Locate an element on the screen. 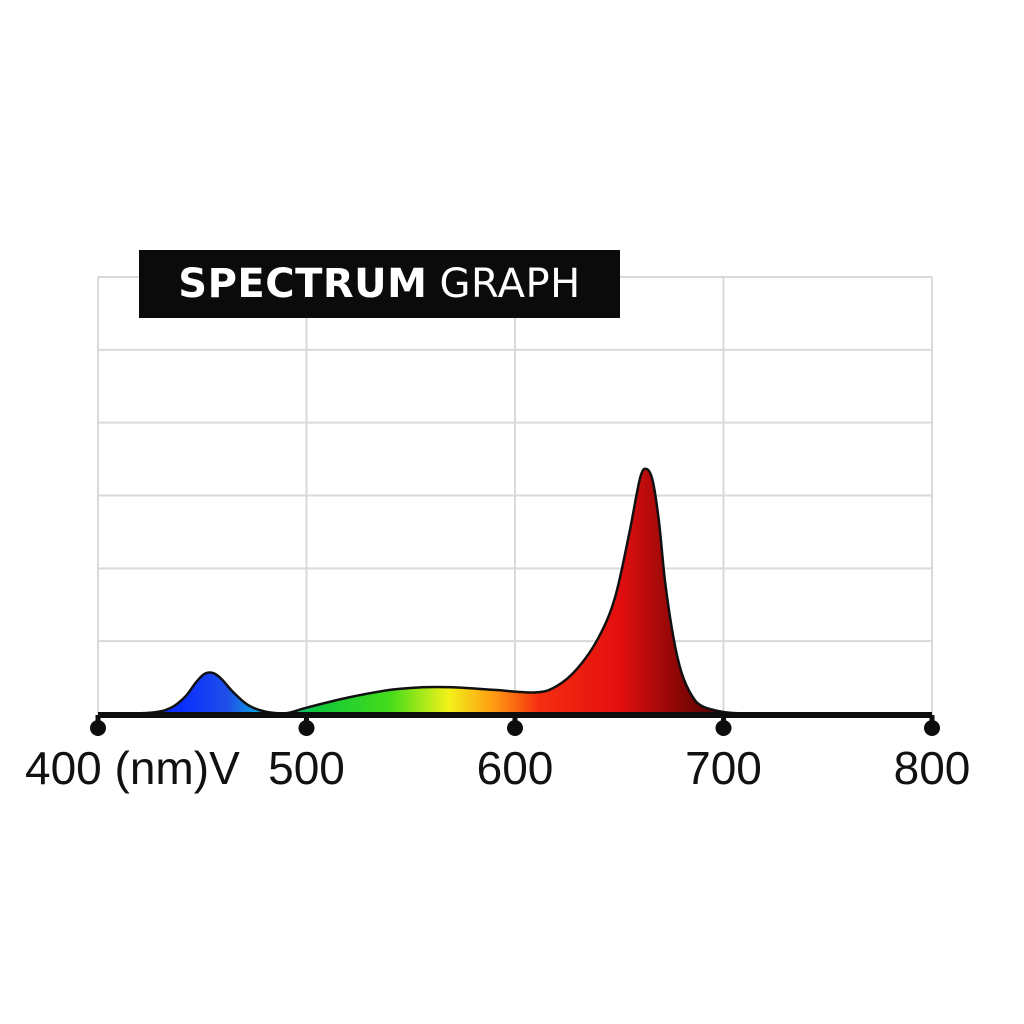 Image resolution: width=1024 pixels, height=1024 pixels. x-tick-label: 400 (nm)V is located at coordinates (132, 768).